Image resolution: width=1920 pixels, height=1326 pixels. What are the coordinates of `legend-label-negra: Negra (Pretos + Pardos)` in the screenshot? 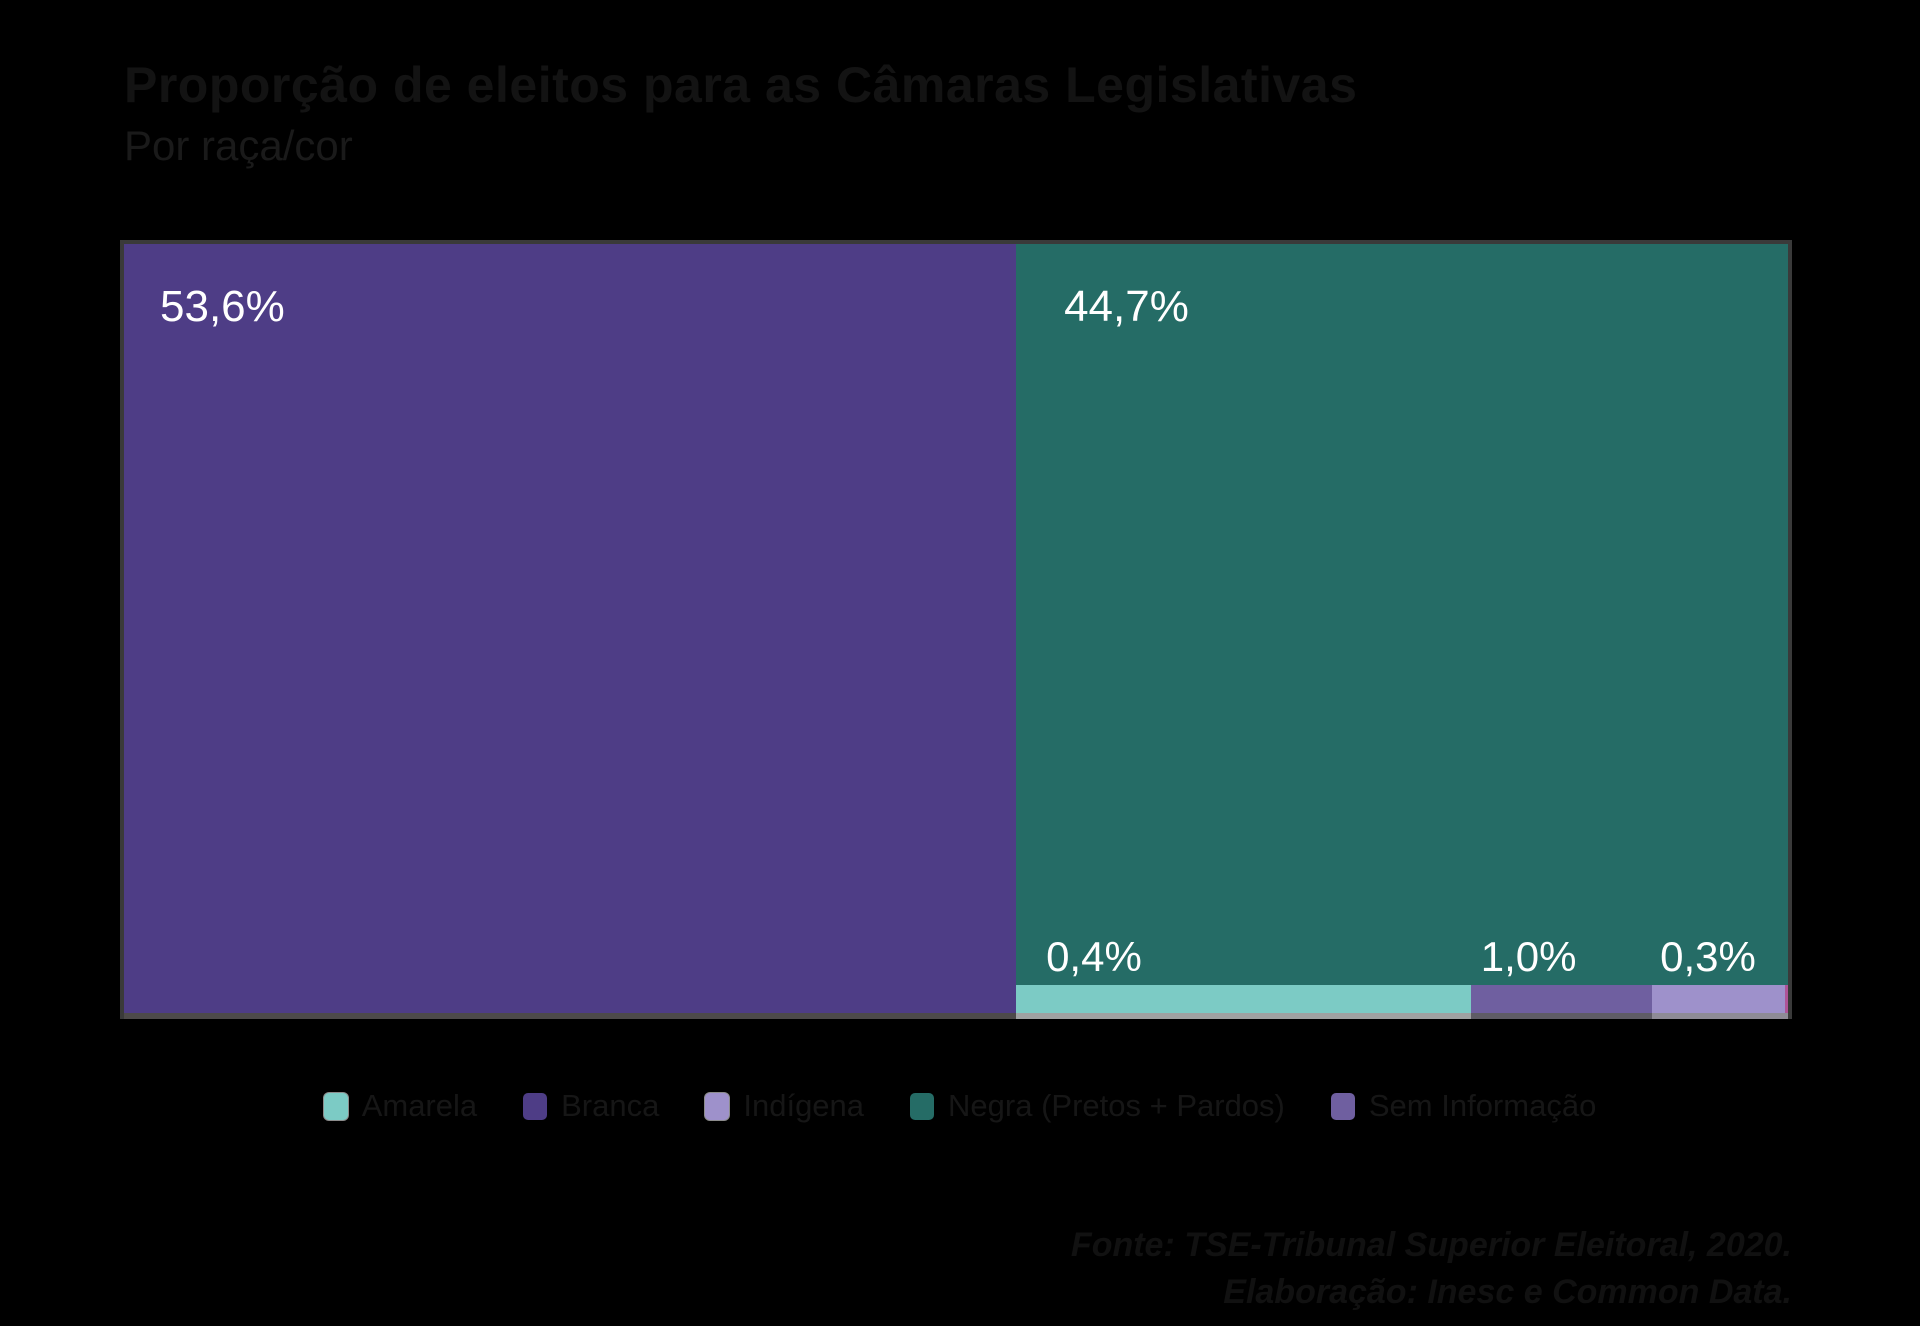 It's located at (1116, 1105).